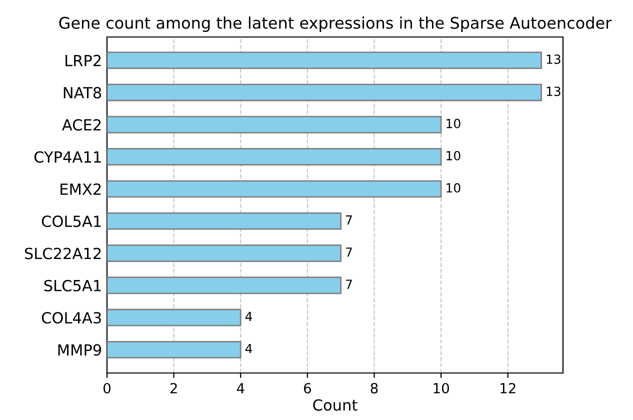  What do you see at coordinates (106, 388) in the screenshot?
I see `x-tick-label: 0` at bounding box center [106, 388].